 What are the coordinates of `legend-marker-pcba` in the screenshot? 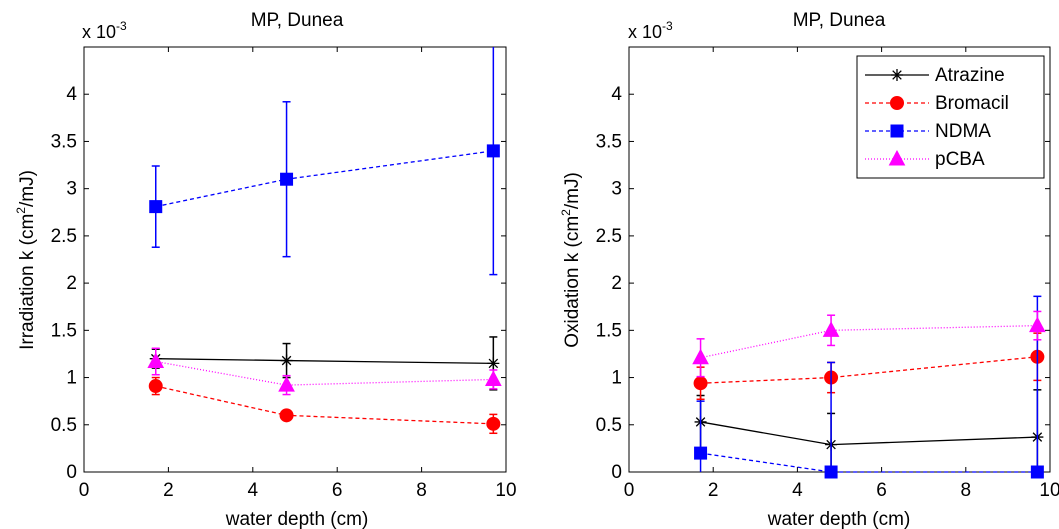 It's located at (897, 157).